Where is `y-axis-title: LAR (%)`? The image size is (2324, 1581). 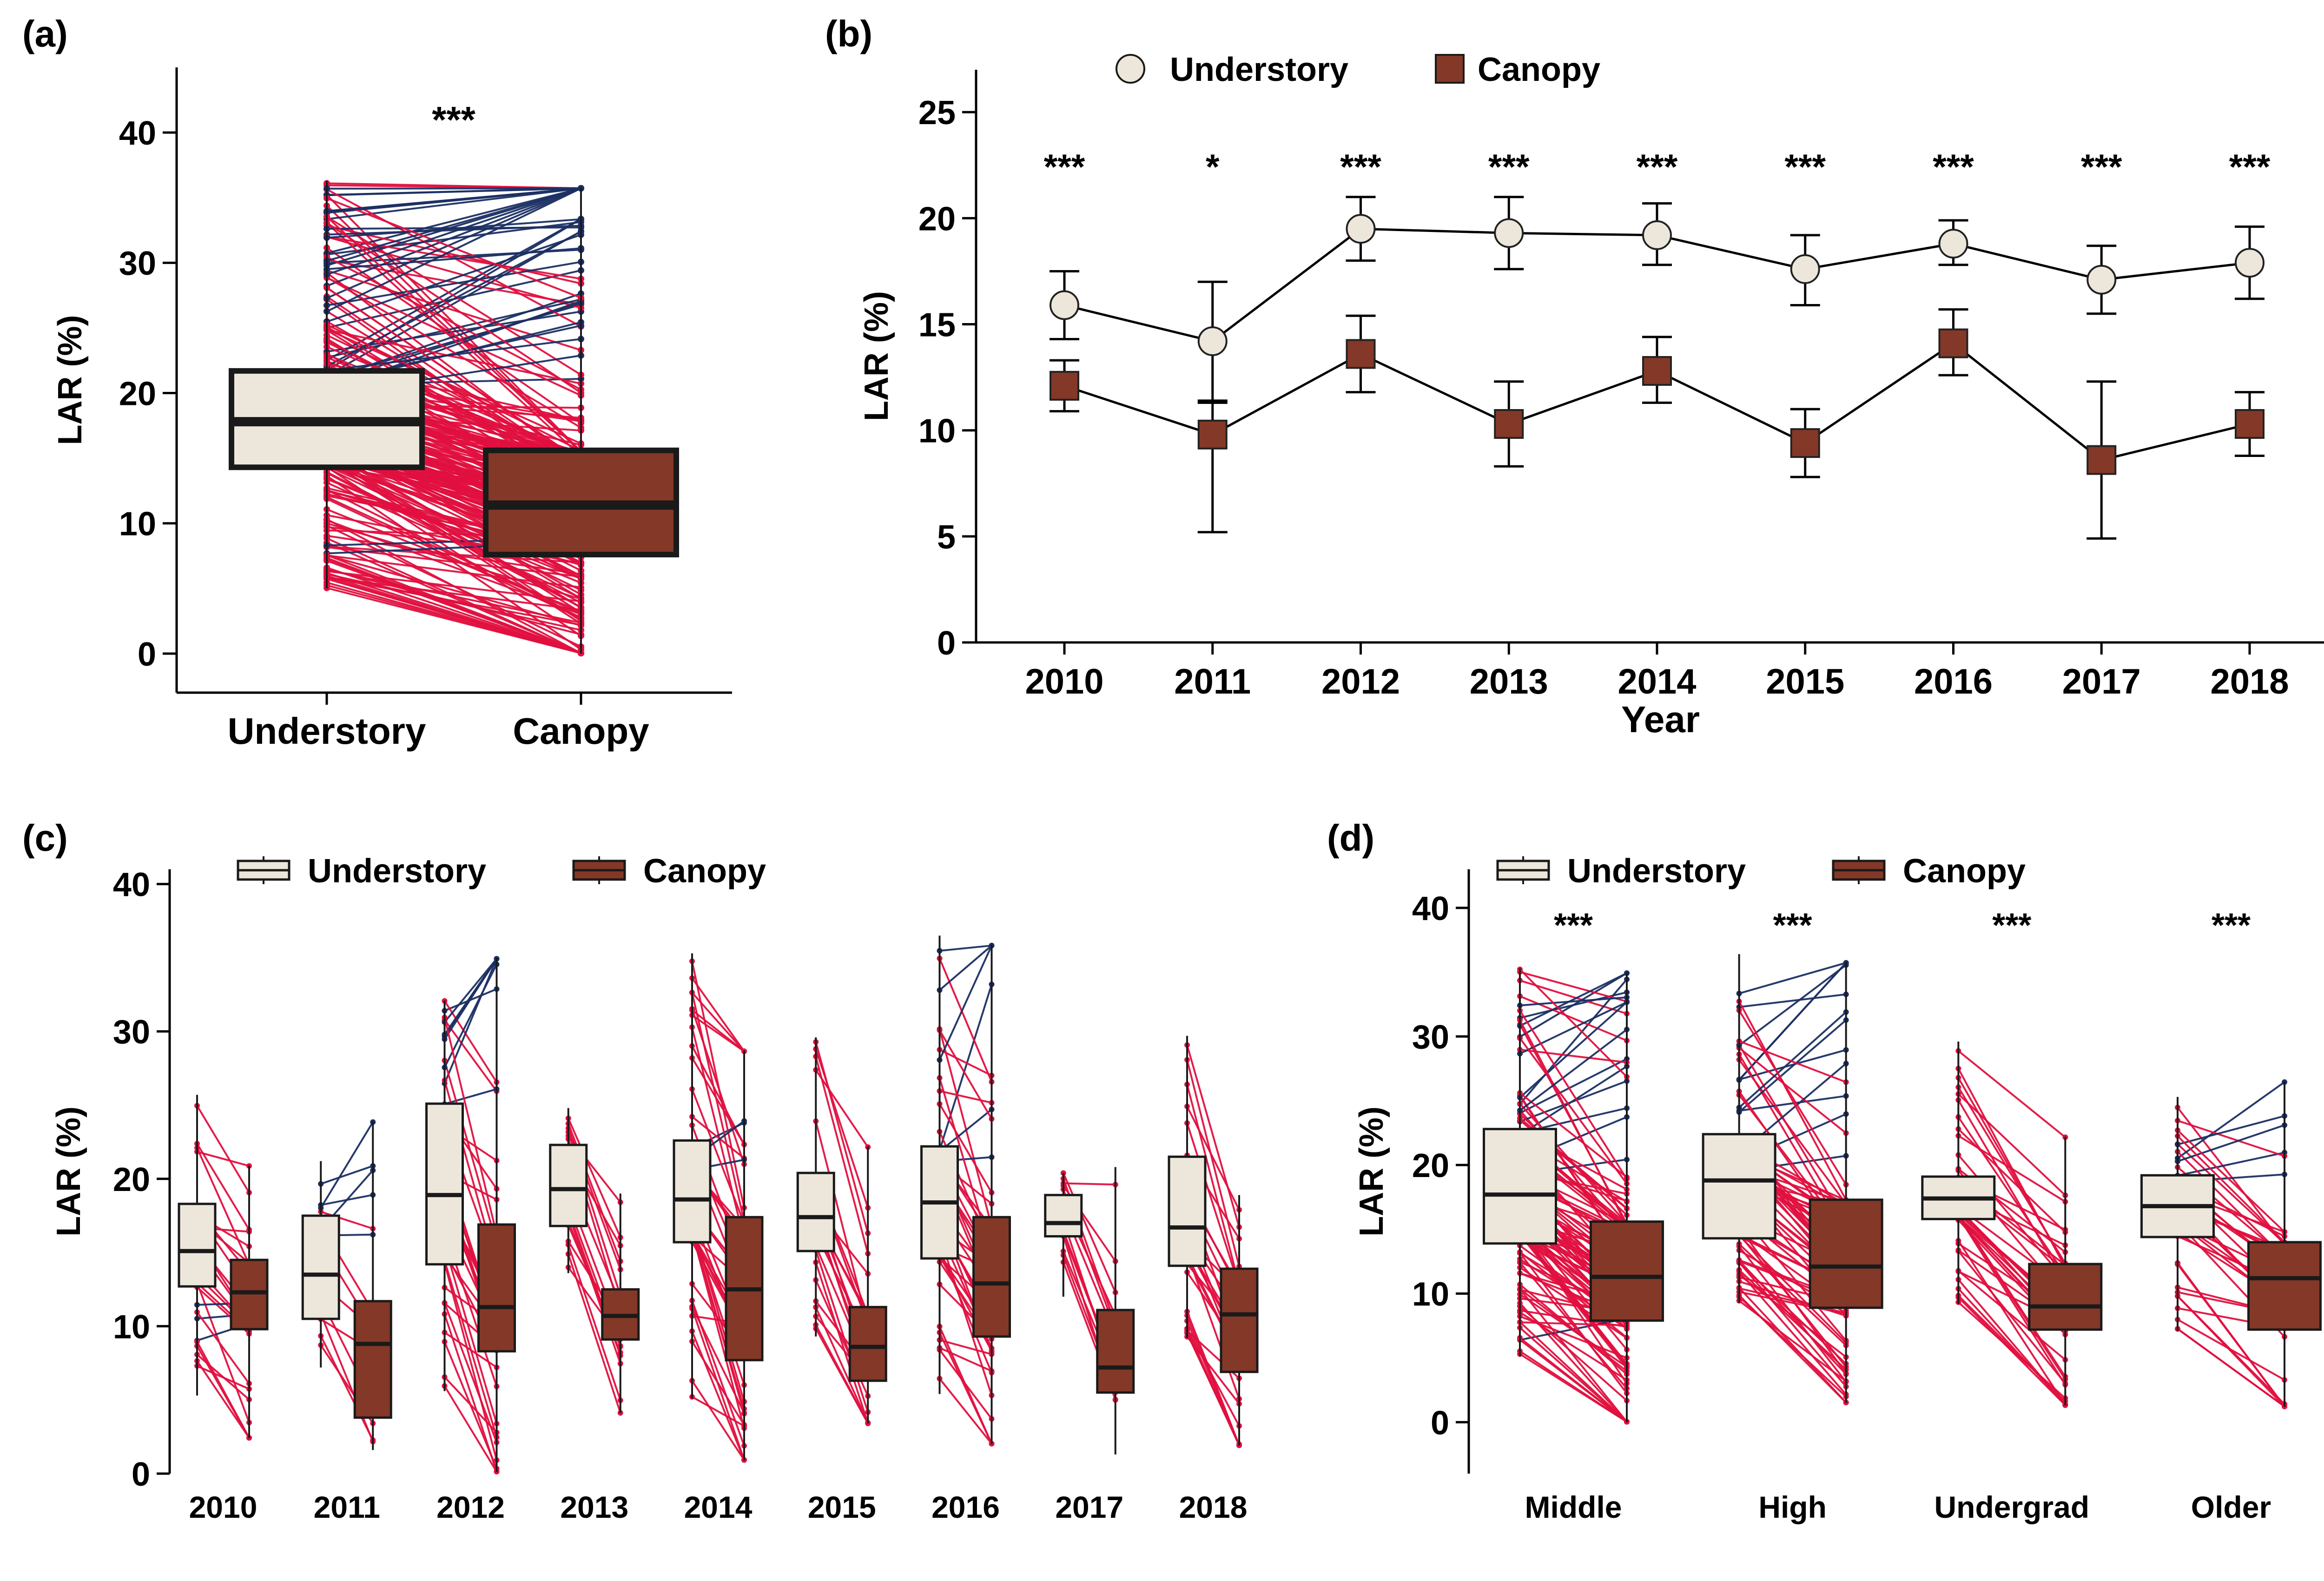
y-axis-title: LAR (%) is located at coordinates (70, 380).